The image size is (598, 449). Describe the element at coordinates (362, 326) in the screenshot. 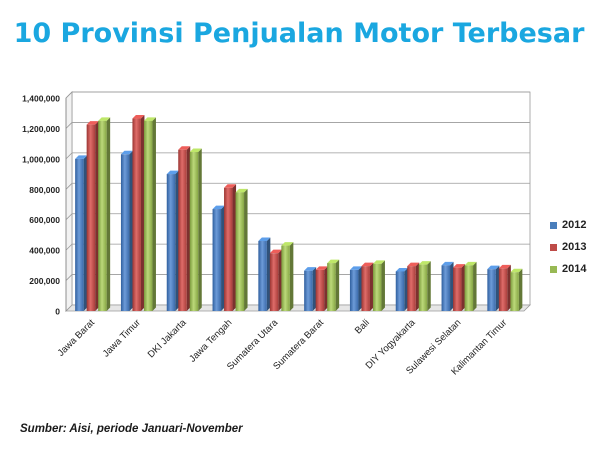

I see `x-tick-label: Bali` at that location.